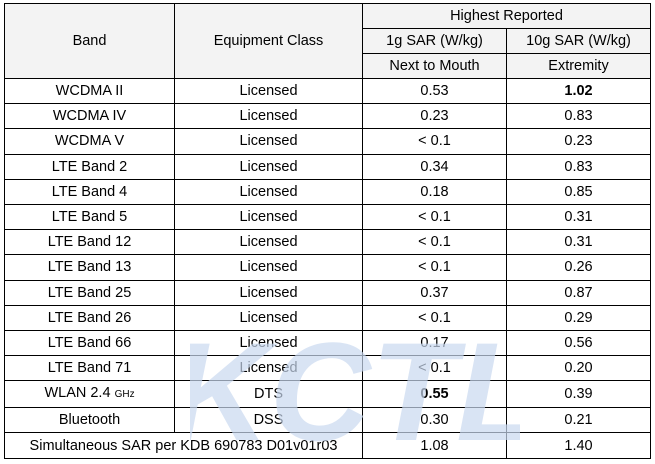 The height and width of the screenshot is (464, 655). What do you see at coordinates (578, 420) in the screenshot?
I see `sar-10g-cell: 0.21` at bounding box center [578, 420].